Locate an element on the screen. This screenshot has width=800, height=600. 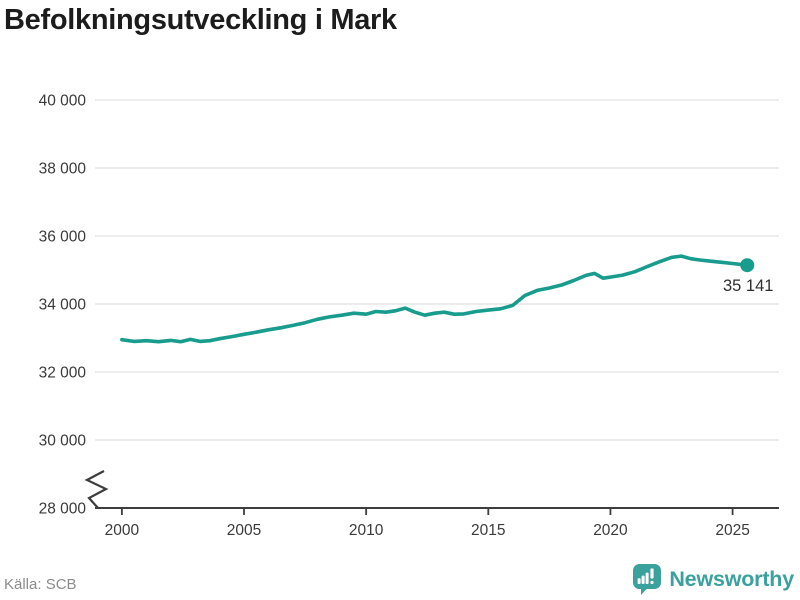
y-tick-label: 40 000 is located at coordinates (63, 101).